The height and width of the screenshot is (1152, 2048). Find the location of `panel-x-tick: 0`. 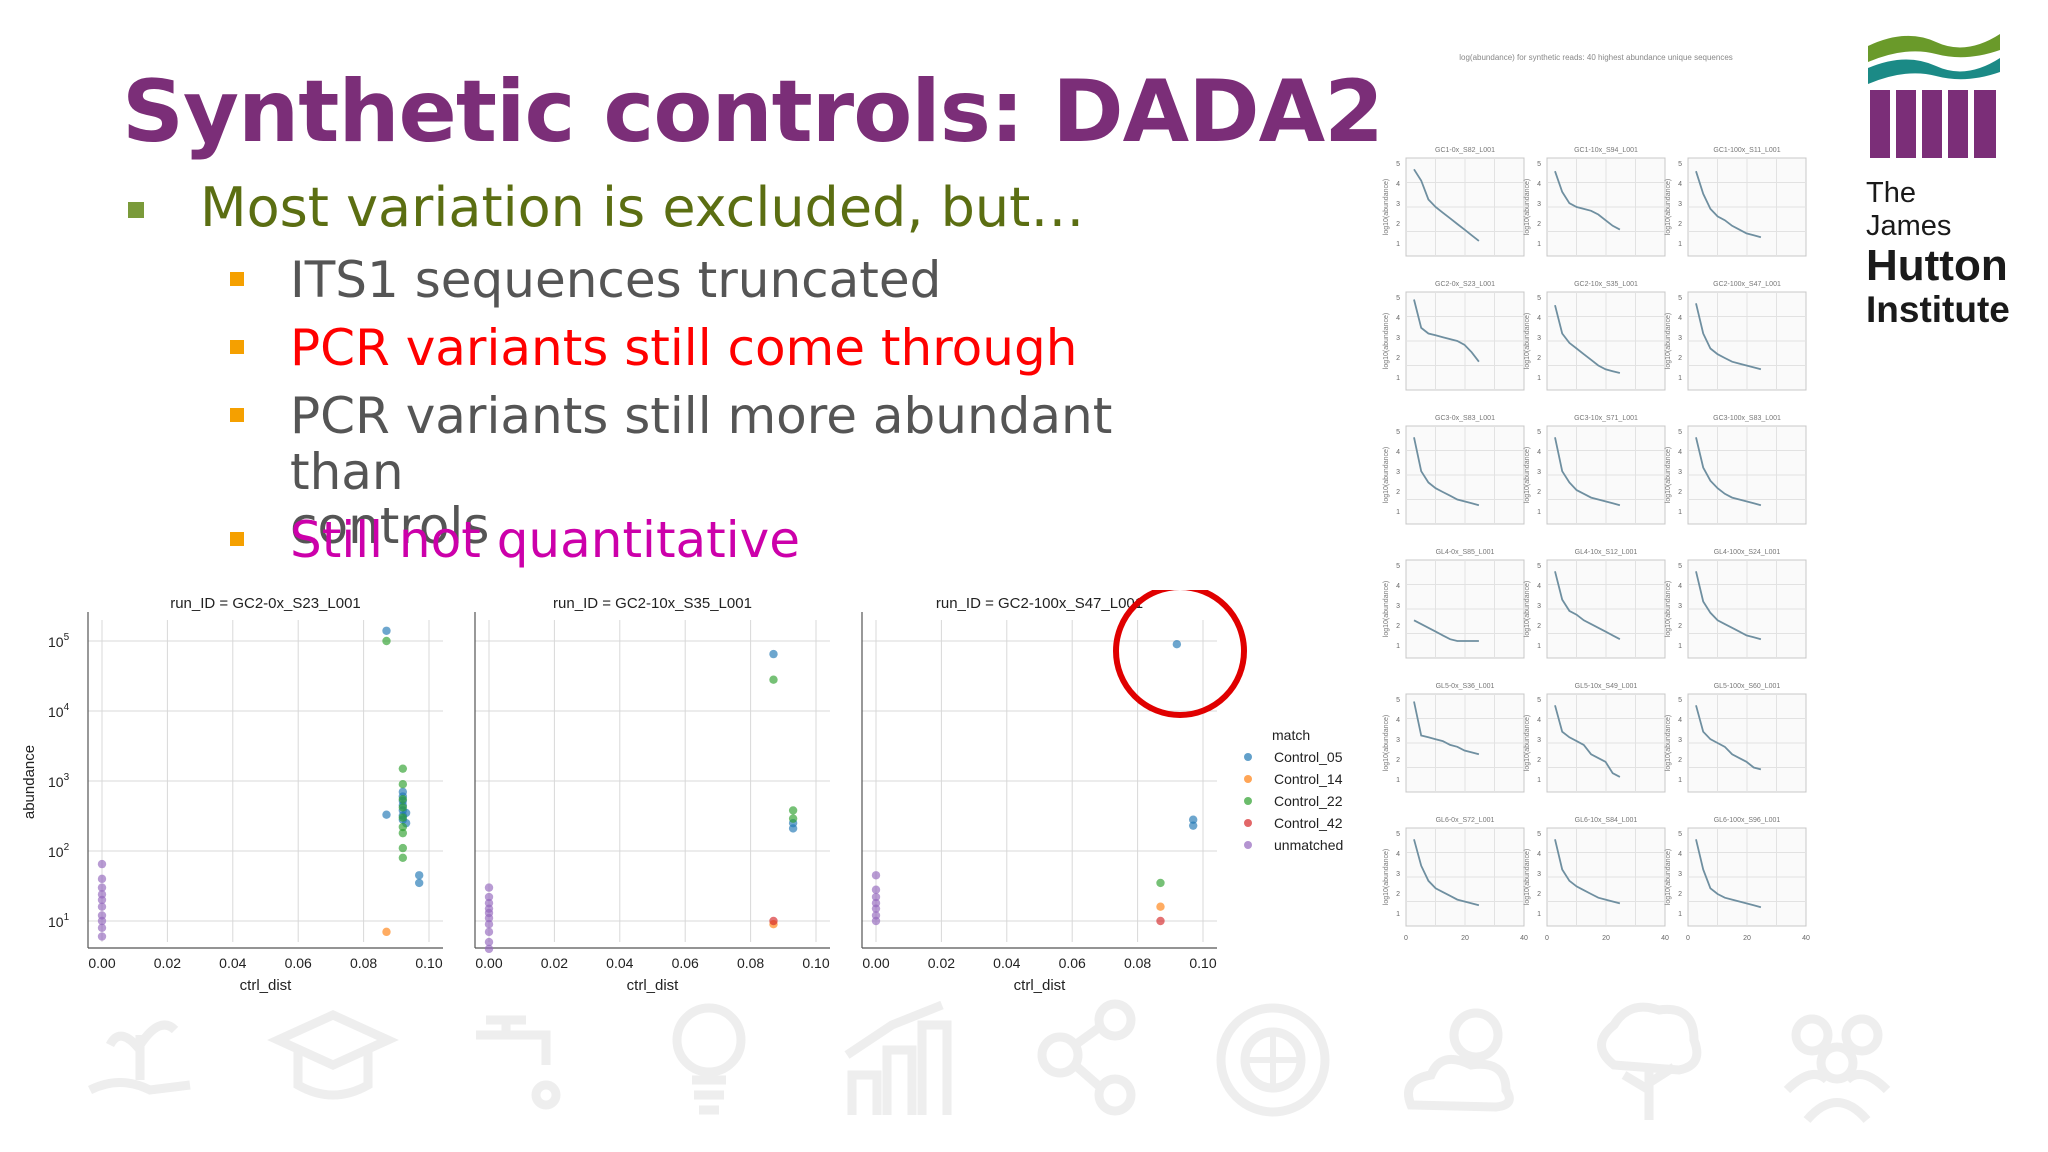

panel-x-tick: 0 is located at coordinates (1547, 938).